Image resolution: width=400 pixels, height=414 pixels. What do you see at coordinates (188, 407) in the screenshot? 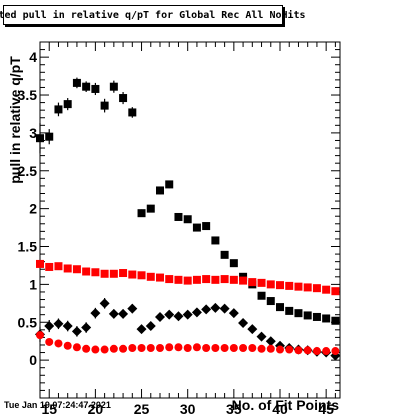
I see `x-tick-label: 30` at bounding box center [188, 407].